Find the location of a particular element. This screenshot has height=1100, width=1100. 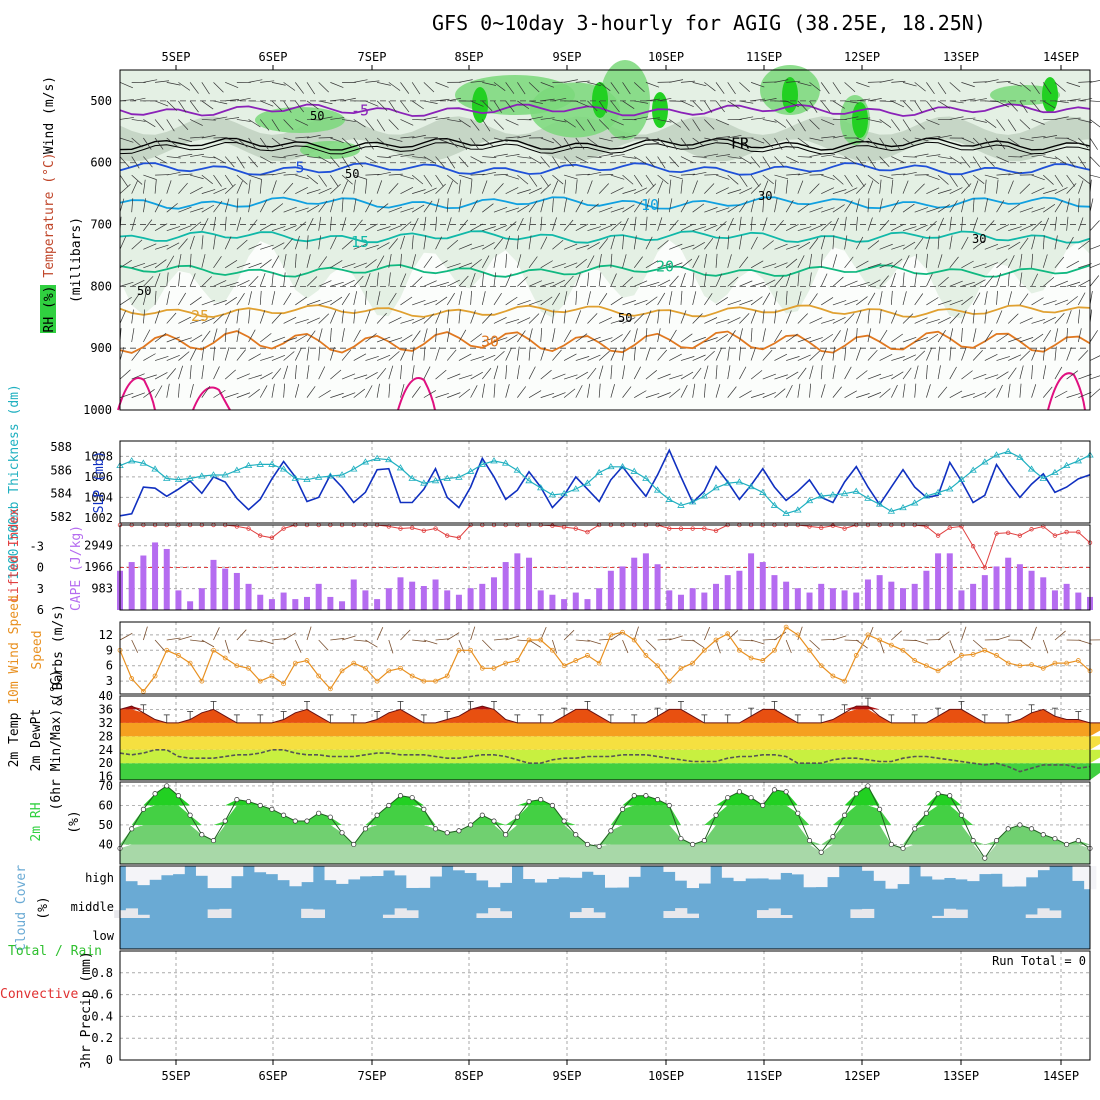

tick-p-5: 1000 is located at coordinates (97, 410).